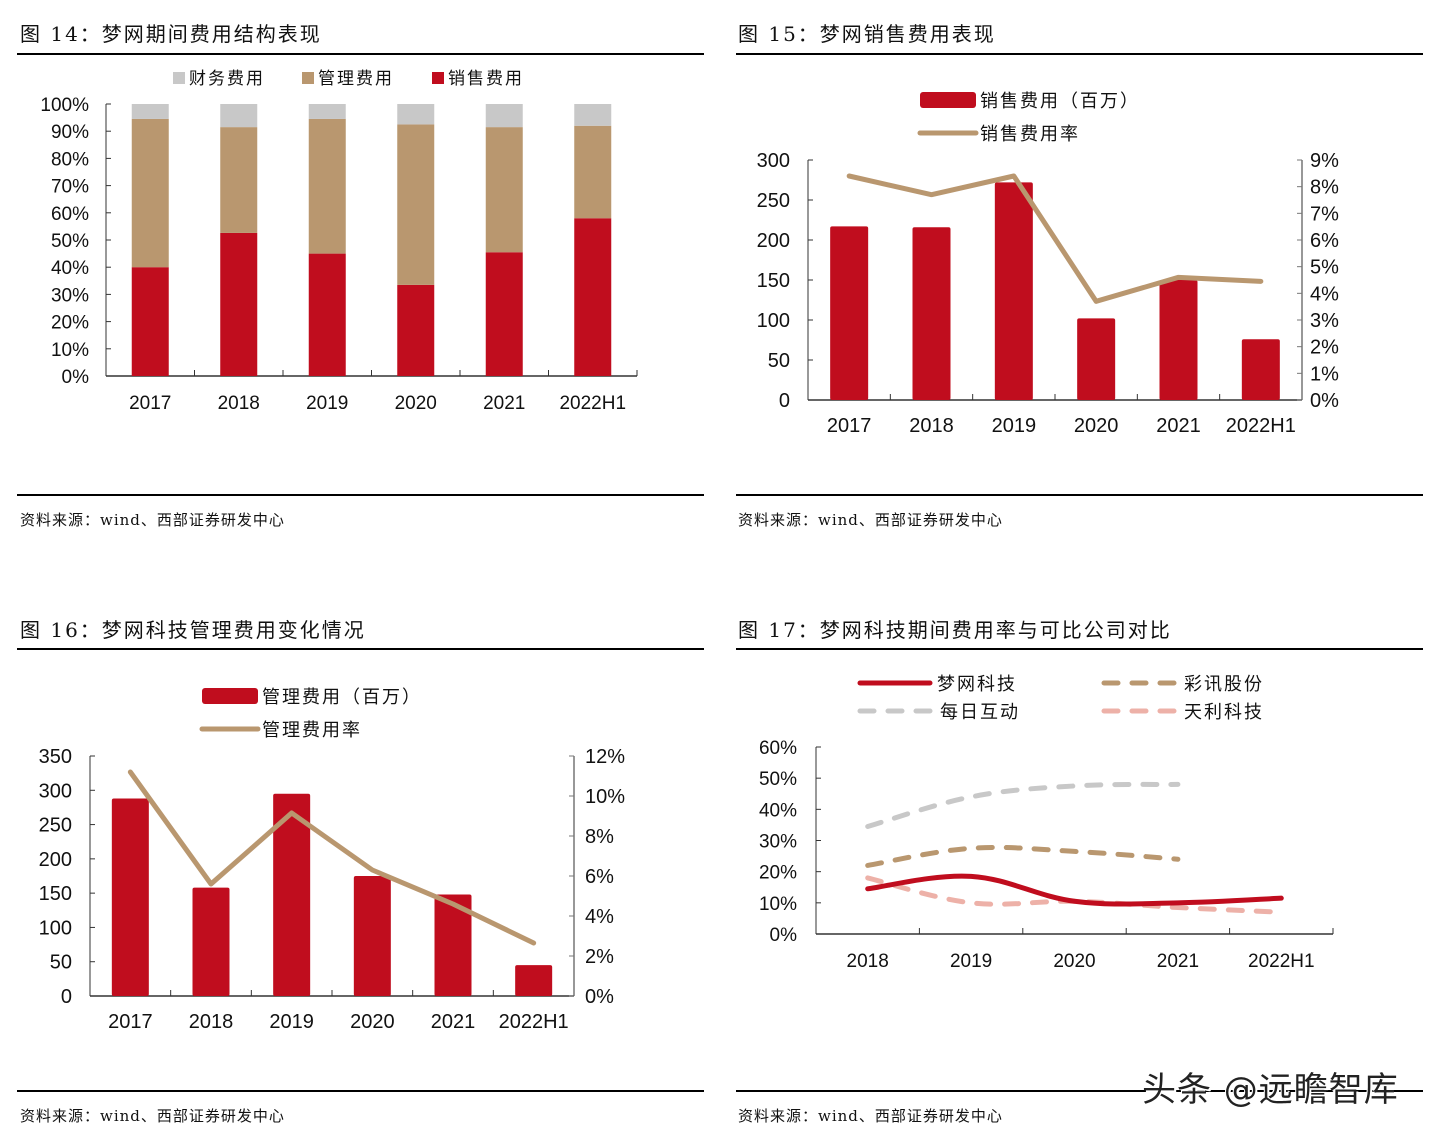 This screenshot has width=1441, height=1135. Describe the element at coordinates (778, 842) in the screenshot. I see `y-tick-label: 30%` at that location.